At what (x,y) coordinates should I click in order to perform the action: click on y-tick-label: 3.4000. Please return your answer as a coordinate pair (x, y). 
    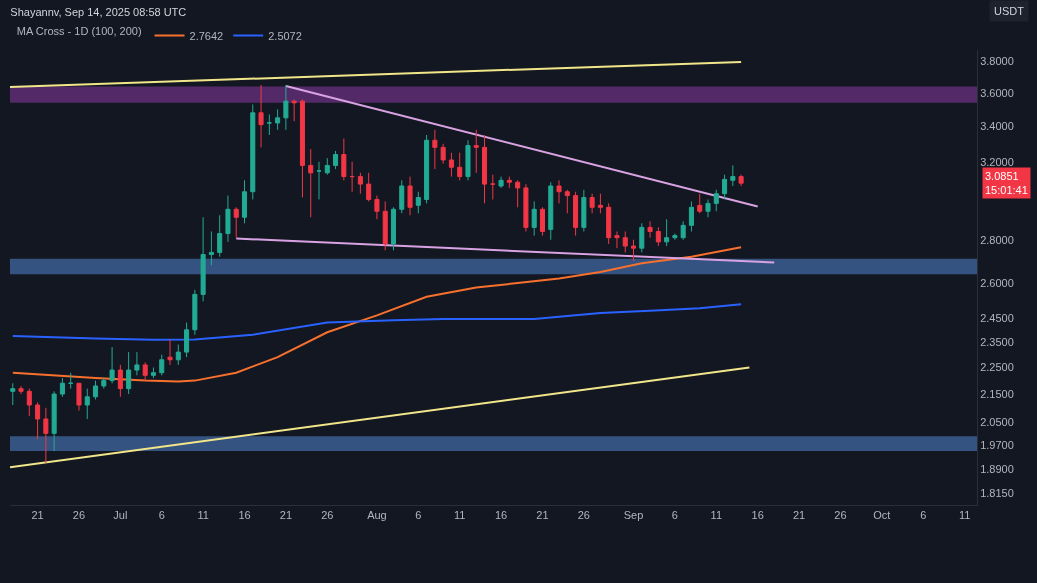
    Looking at the image, I should click on (997, 126).